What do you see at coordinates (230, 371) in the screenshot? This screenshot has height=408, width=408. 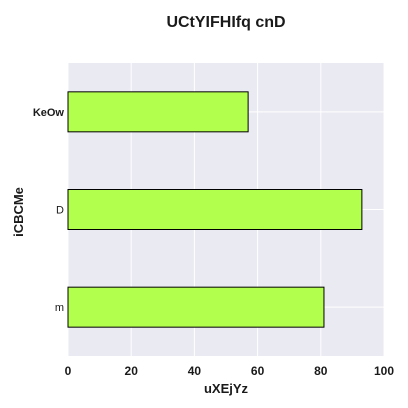 I see `x-axis-ticks: 0 20 40 60 80 100` at bounding box center [230, 371].